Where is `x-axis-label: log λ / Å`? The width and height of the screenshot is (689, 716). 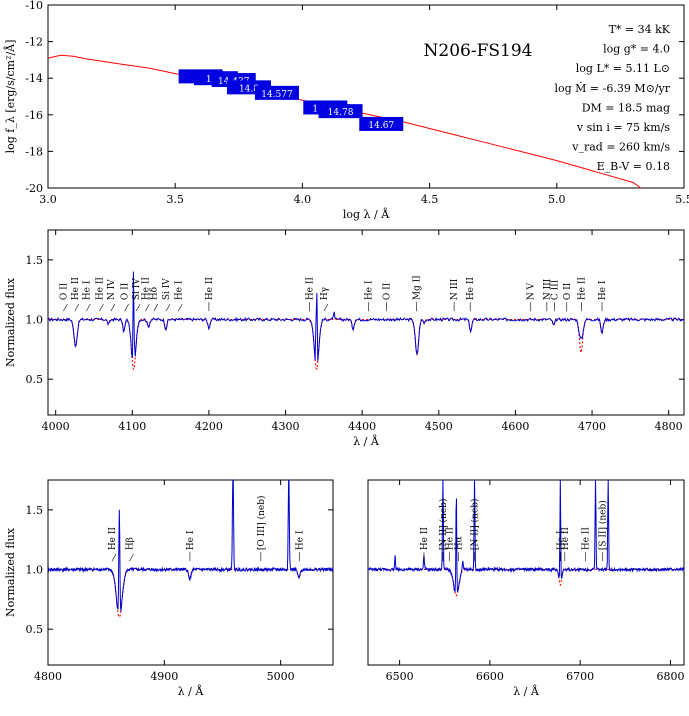
x-axis-label: log λ / Å is located at coordinates (366, 214).